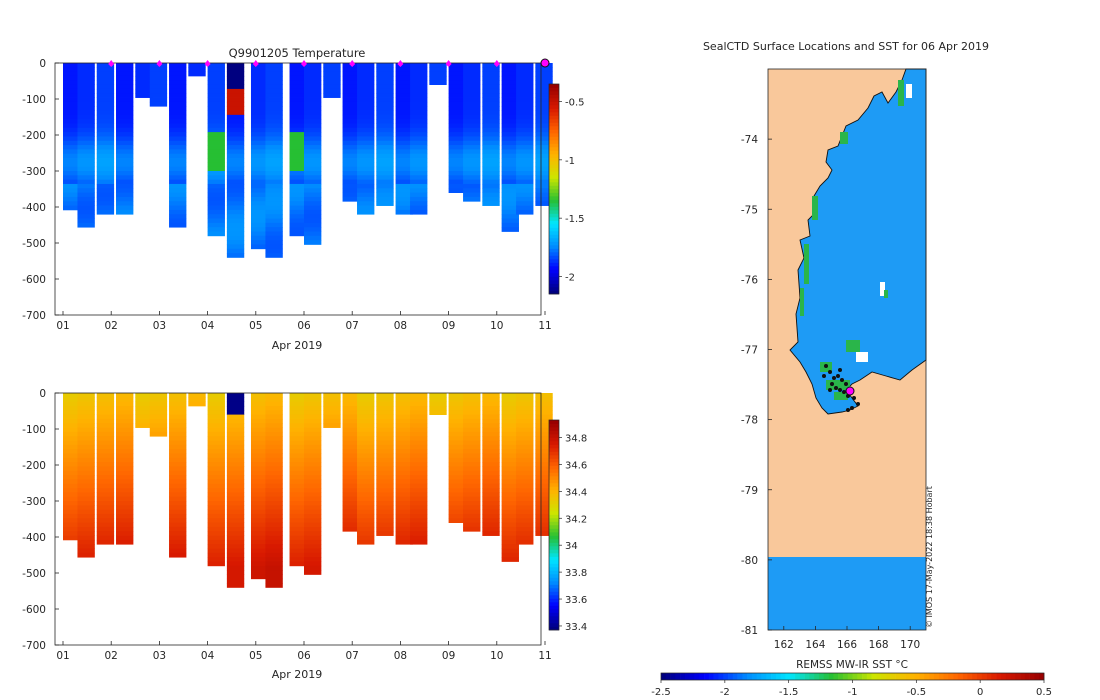  I want to click on salinity-x-tick-label: 07, so click(352, 656).